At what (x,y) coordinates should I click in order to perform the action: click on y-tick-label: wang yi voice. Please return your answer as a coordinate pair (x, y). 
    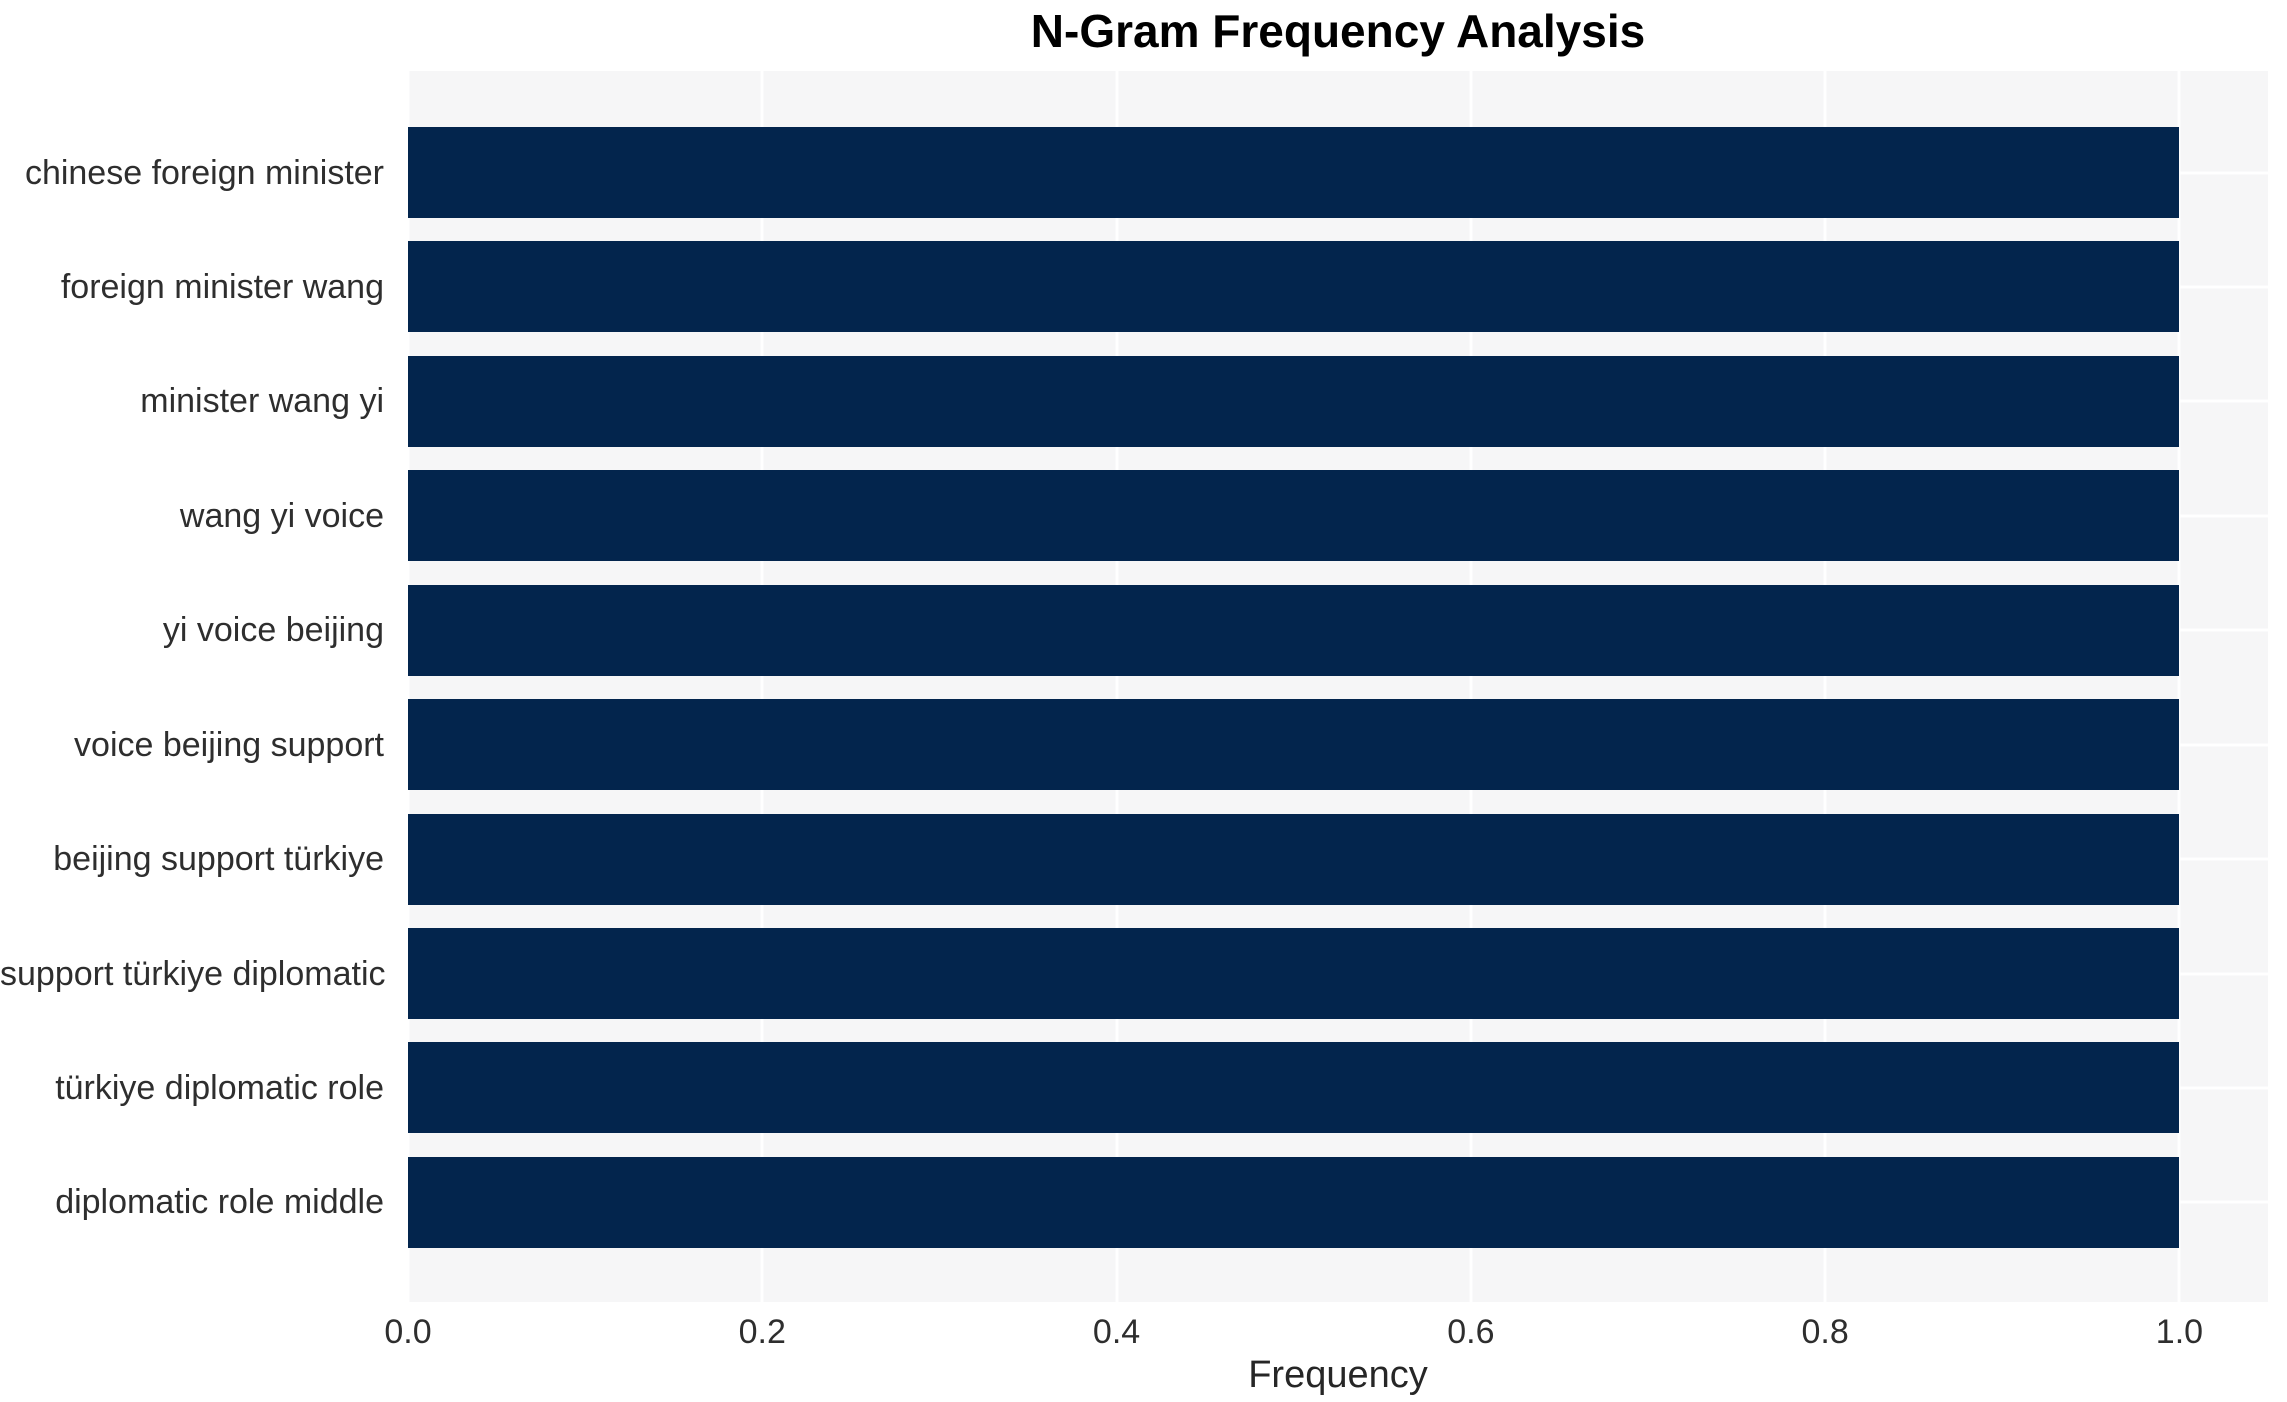
    Looking at the image, I should click on (281, 515).